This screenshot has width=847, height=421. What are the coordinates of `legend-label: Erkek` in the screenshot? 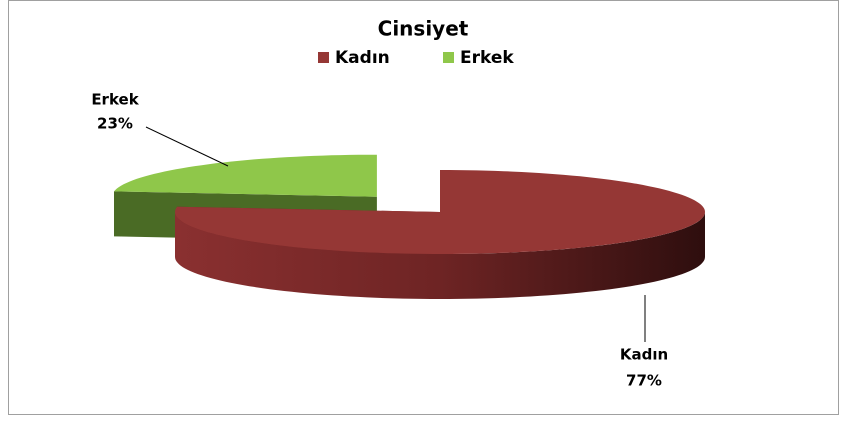 It's located at (487, 58).